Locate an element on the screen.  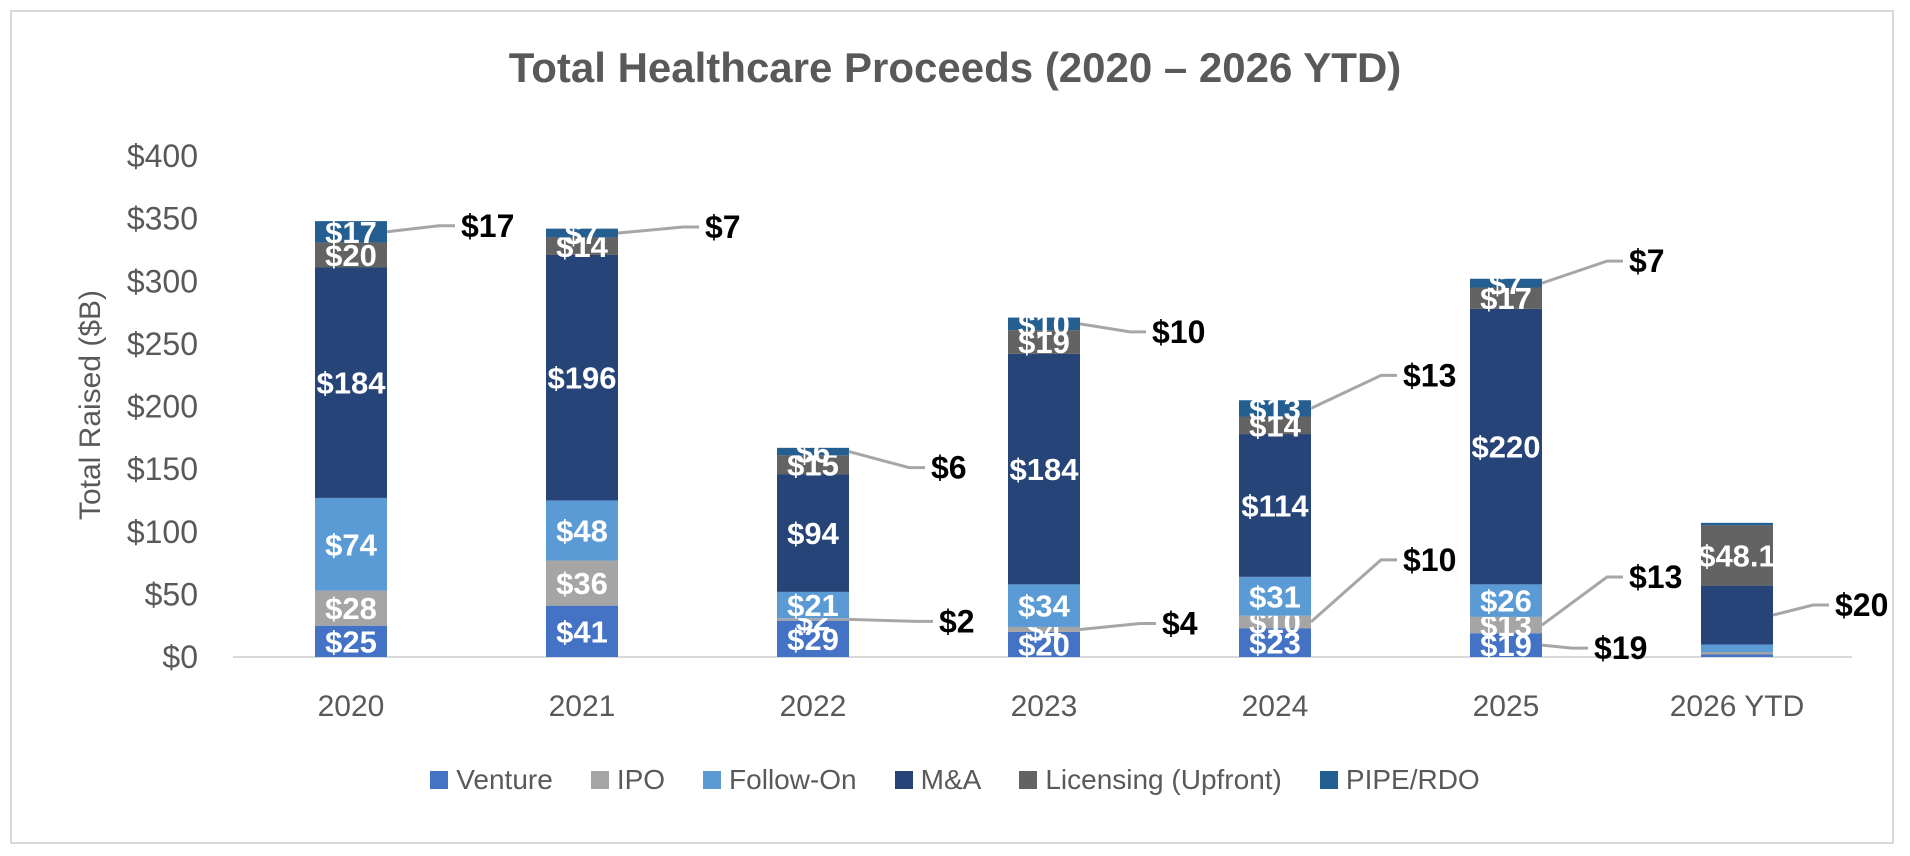
data-label: $28 is located at coordinates (351, 608).